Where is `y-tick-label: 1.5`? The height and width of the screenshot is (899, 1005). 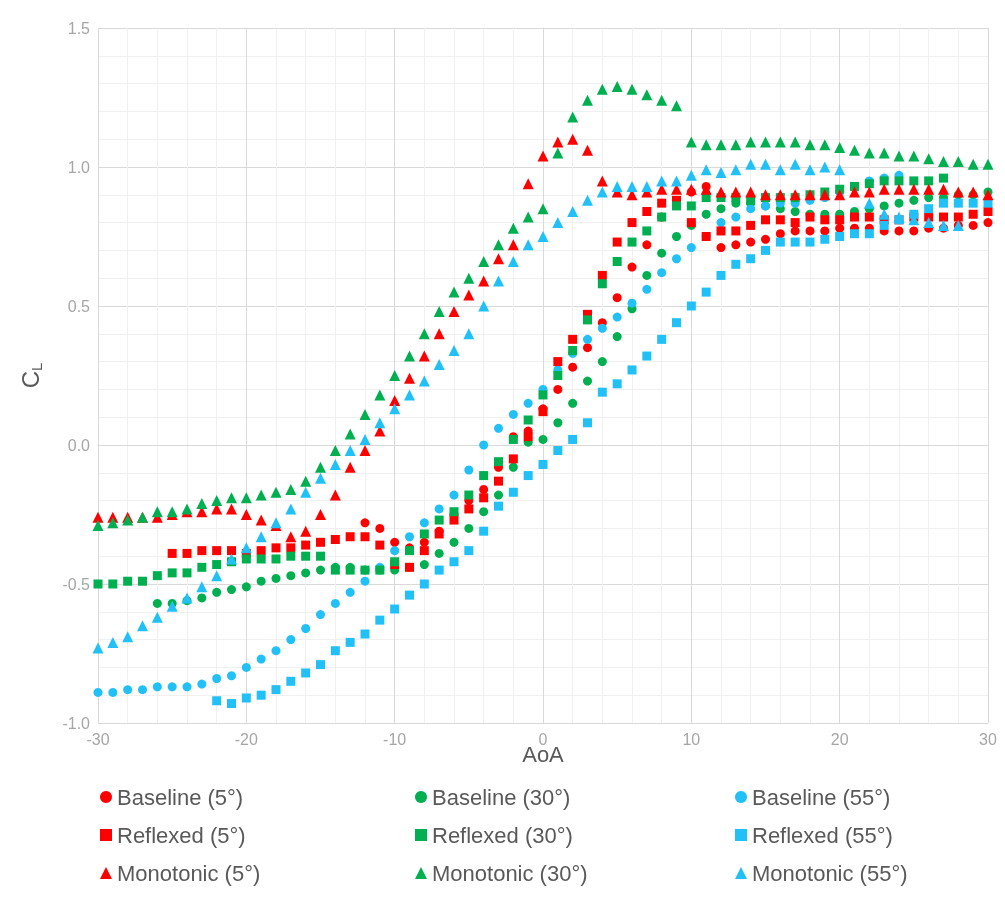
y-tick-label: 1.5 is located at coordinates (79, 28).